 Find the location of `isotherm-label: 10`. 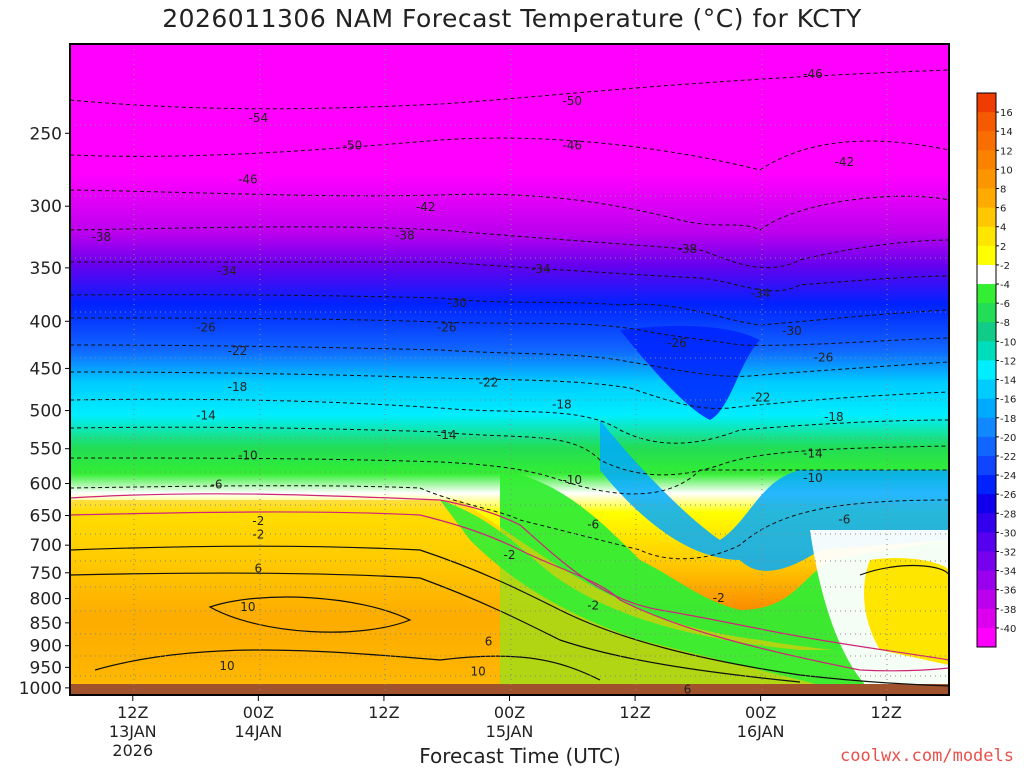

isotherm-label: 10 is located at coordinates (477, 671).